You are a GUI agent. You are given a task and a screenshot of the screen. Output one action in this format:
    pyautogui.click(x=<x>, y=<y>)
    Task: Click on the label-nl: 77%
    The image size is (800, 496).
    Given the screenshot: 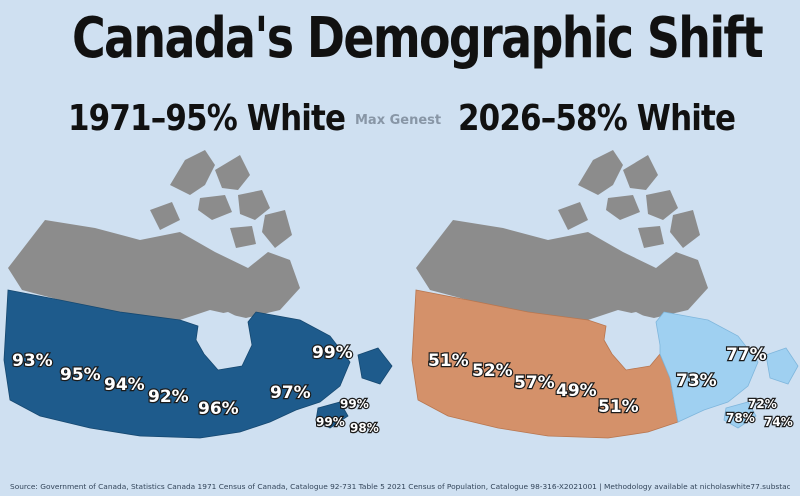 What is the action you would take?
    pyautogui.click(x=746, y=355)
    